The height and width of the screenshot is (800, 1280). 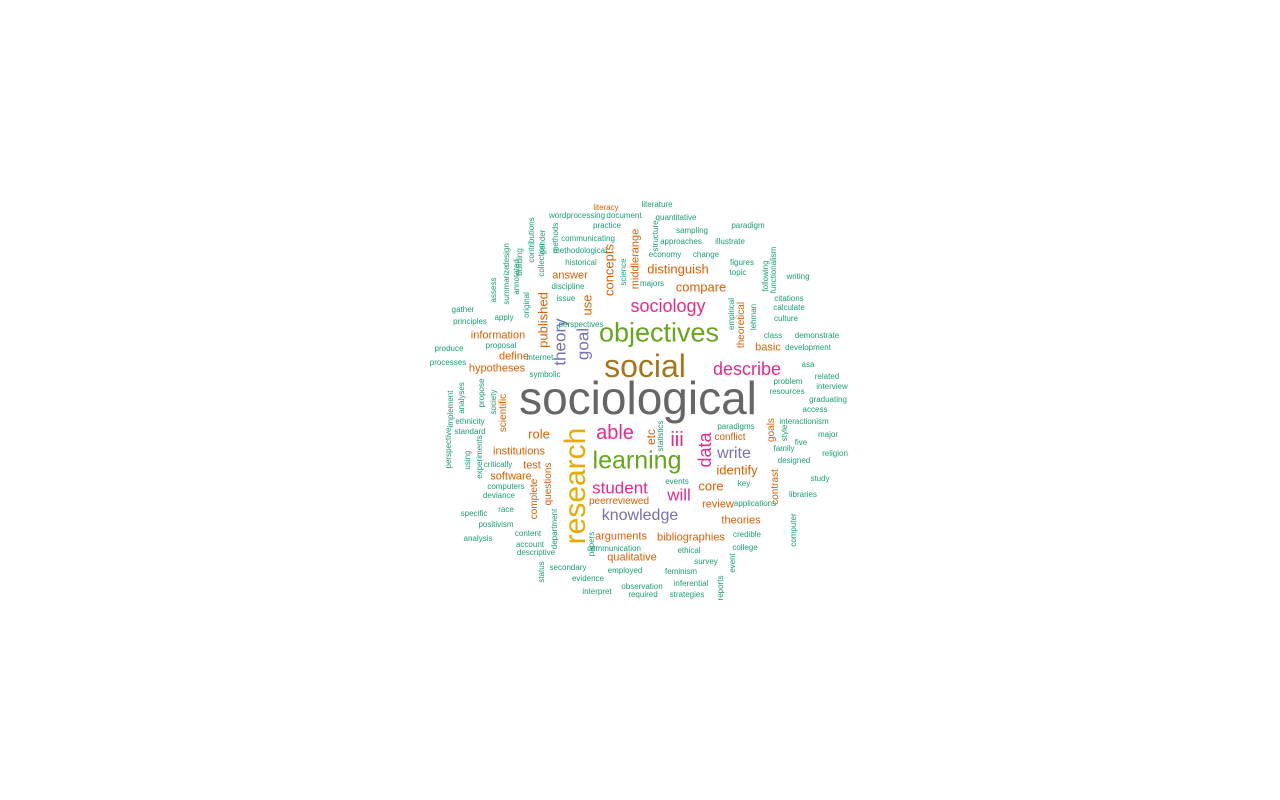 What do you see at coordinates (798, 276) in the screenshot?
I see `word-writing: writing` at bounding box center [798, 276].